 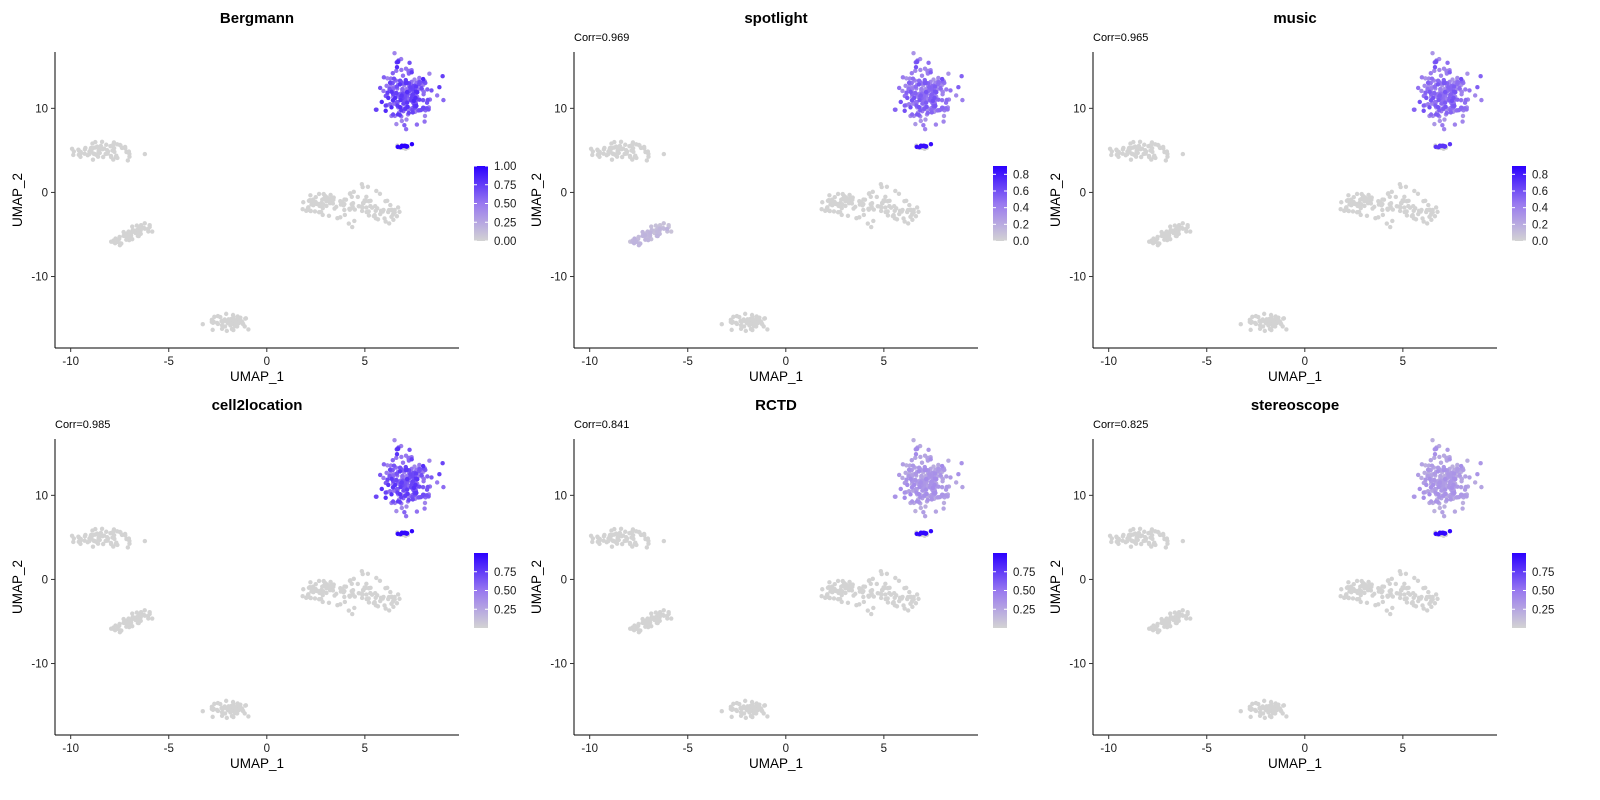 I want to click on color-legend: 0.25 0.50 0.75, so click(x=495, y=590).